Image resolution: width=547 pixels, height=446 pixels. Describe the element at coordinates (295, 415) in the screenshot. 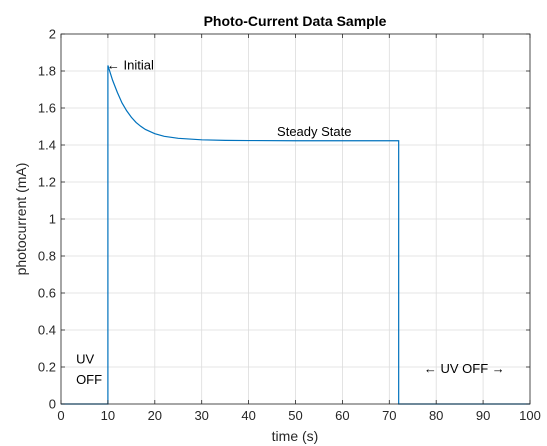

I see `x-tick-label: 50` at that location.